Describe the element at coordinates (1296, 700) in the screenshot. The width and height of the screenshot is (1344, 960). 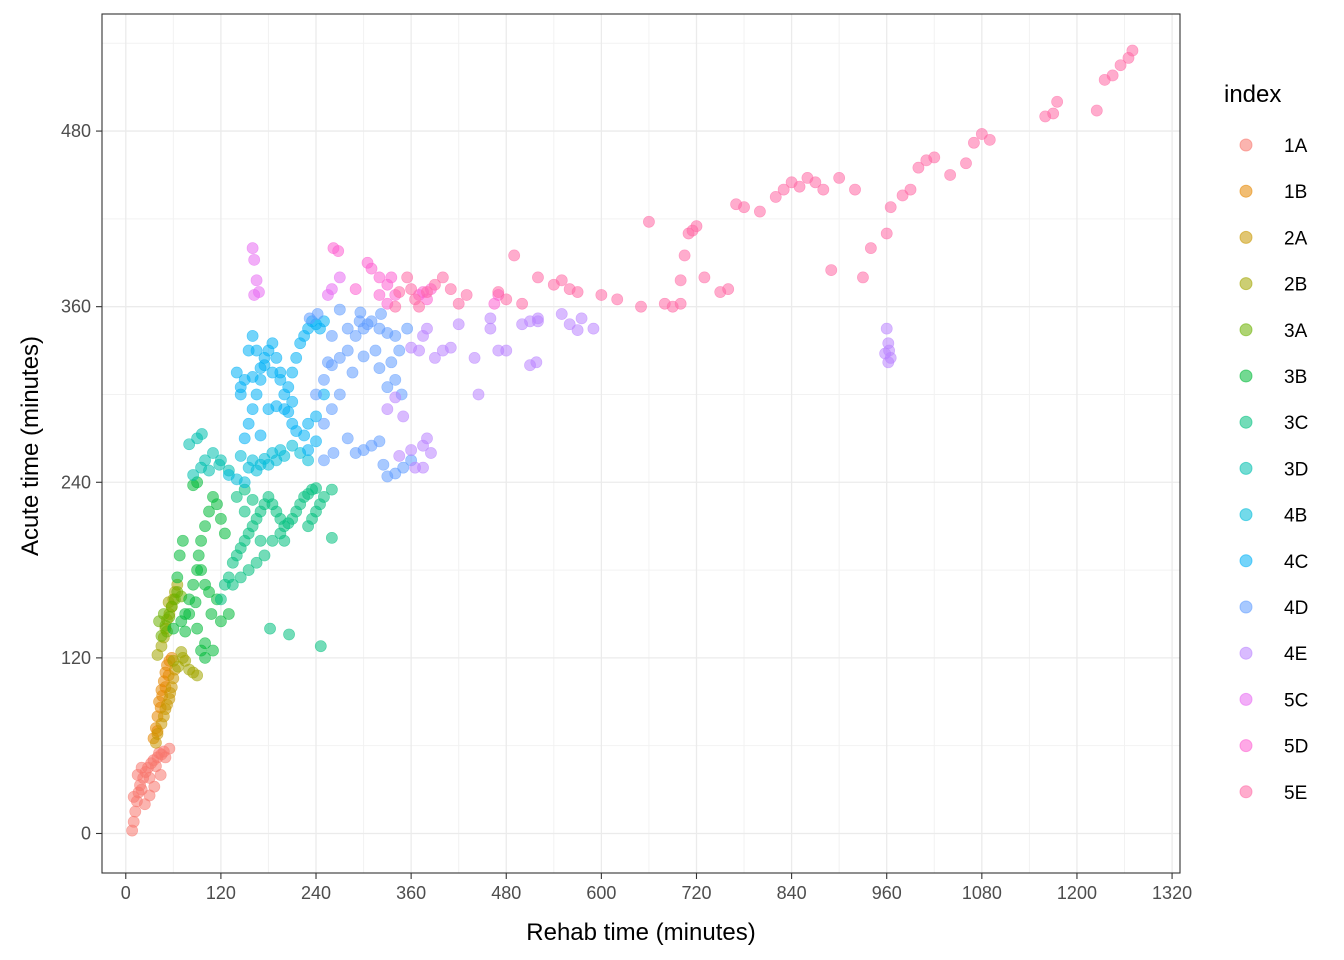
I see `legend-label: 5C` at that location.